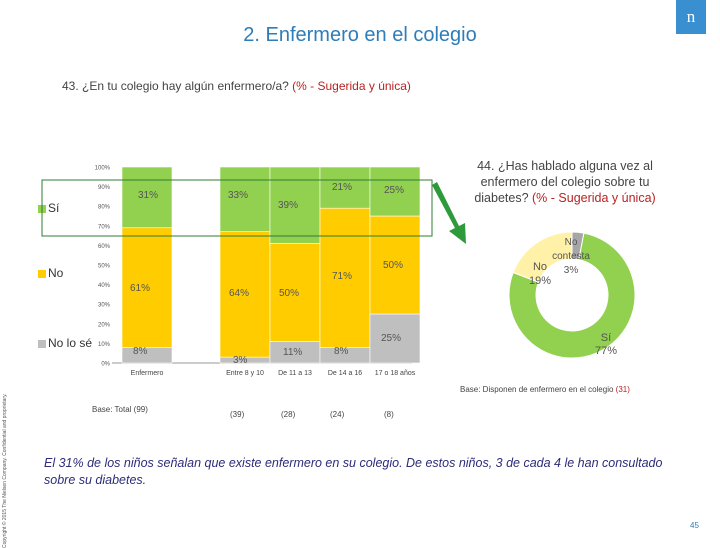 Image resolution: width=720 pixels, height=548 pixels. I want to click on y-tick-label: 70%, so click(104, 227).